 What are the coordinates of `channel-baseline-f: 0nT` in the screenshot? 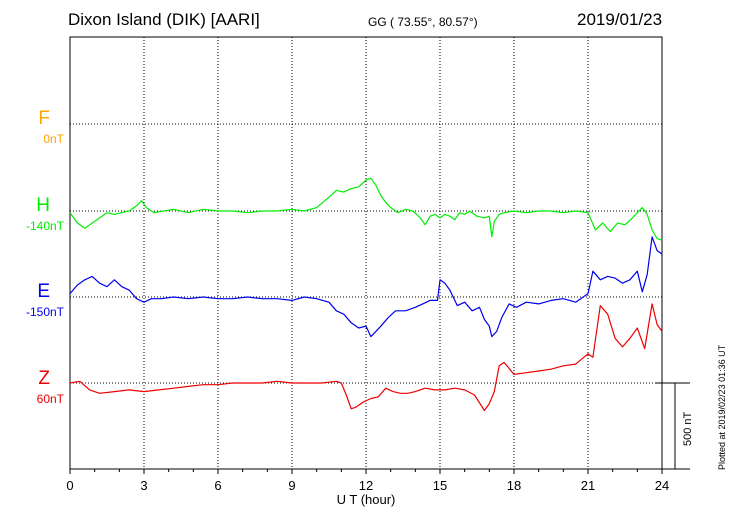 It's located at (53, 139).